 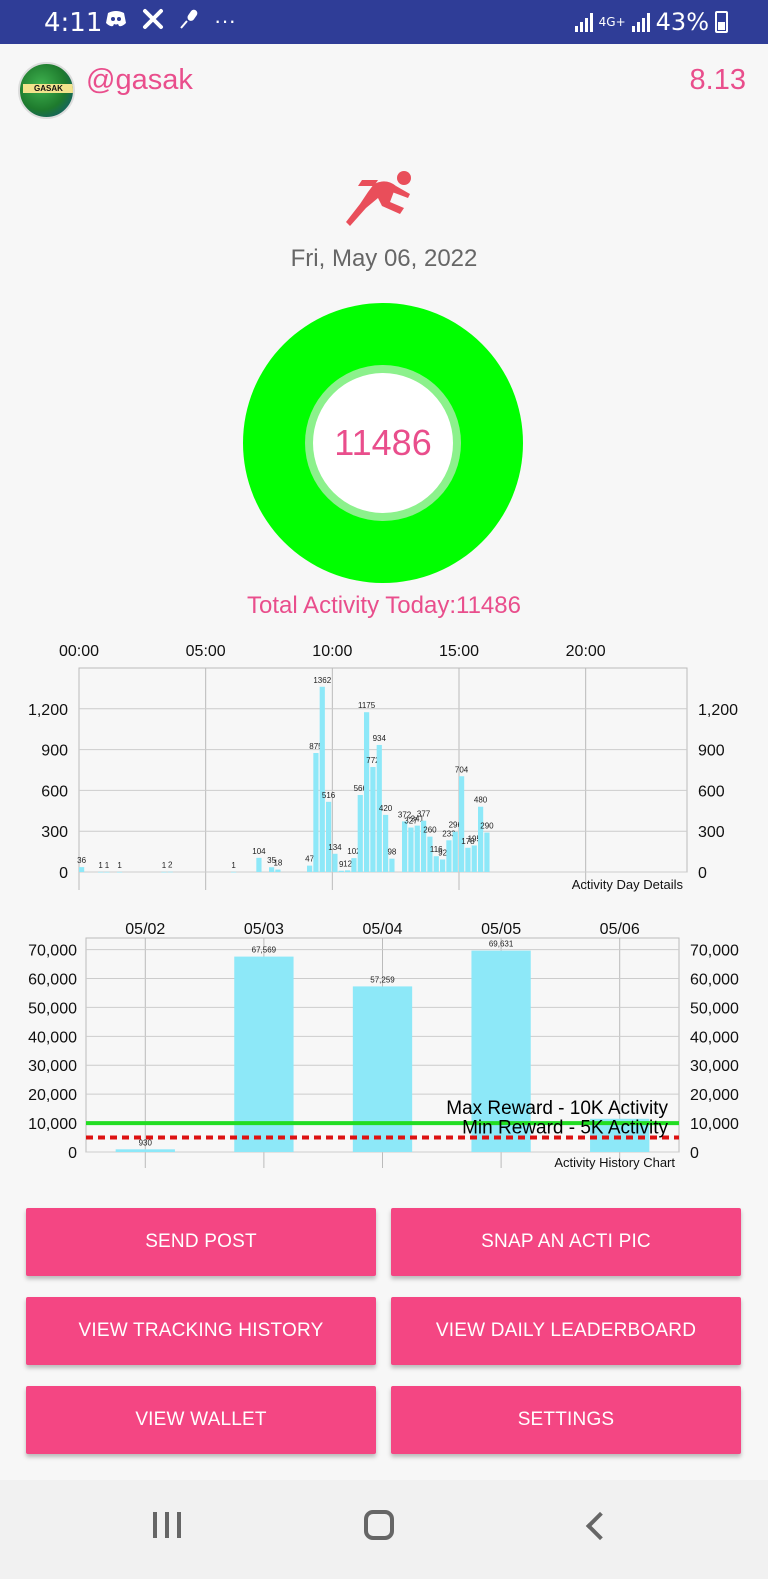 What do you see at coordinates (139, 80) in the screenshot?
I see `username: @gasak` at bounding box center [139, 80].